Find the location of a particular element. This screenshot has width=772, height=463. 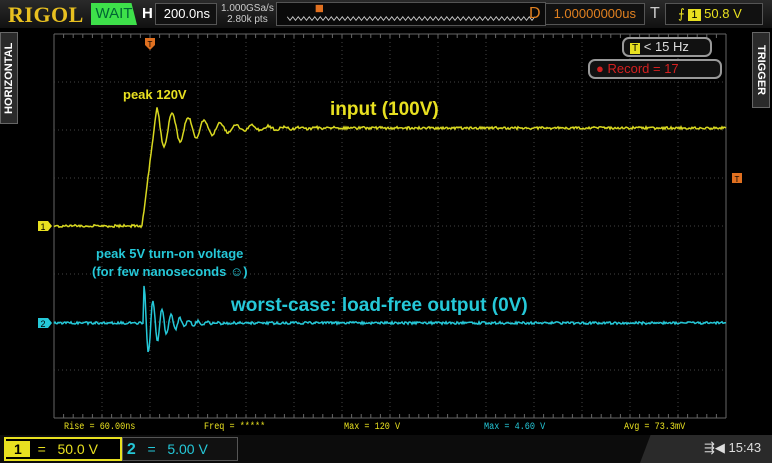

channel-1-settings: 1 = 50.0 V is located at coordinates (63, 449).